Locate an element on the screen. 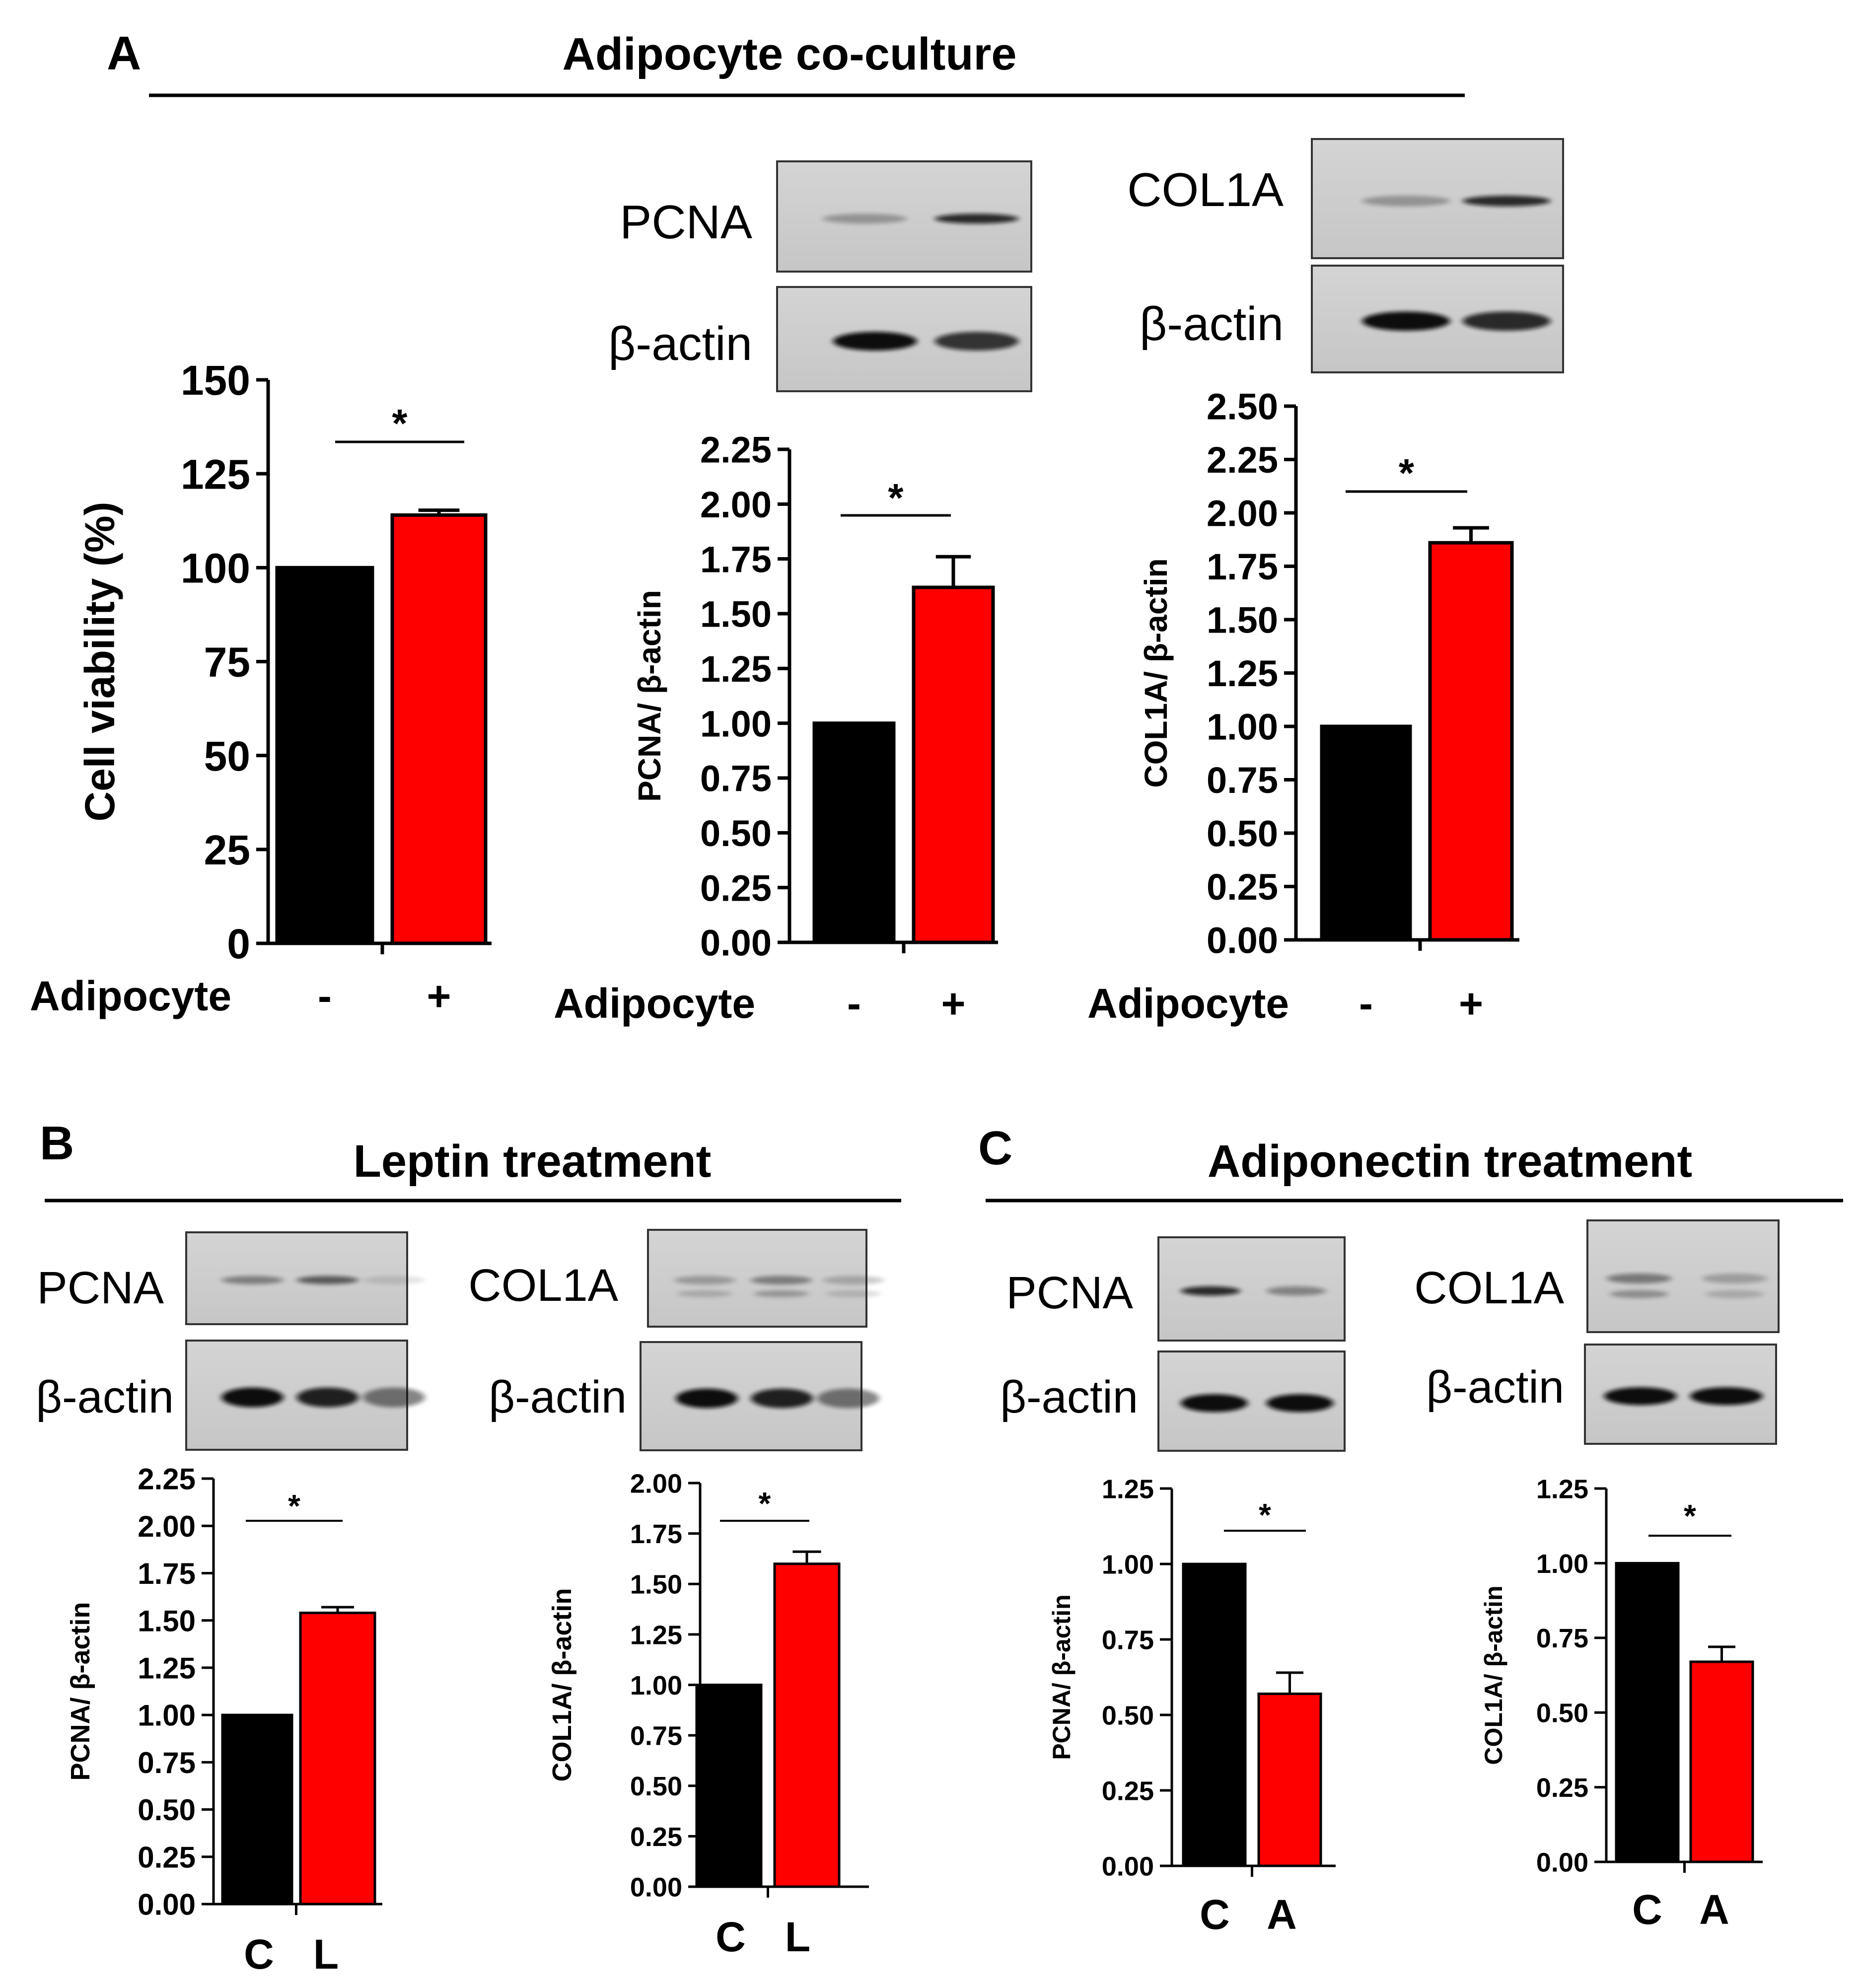 The width and height of the screenshot is (1861, 1988). panel-c-title: Adiponectin treatment is located at coordinates (1450, 1161).